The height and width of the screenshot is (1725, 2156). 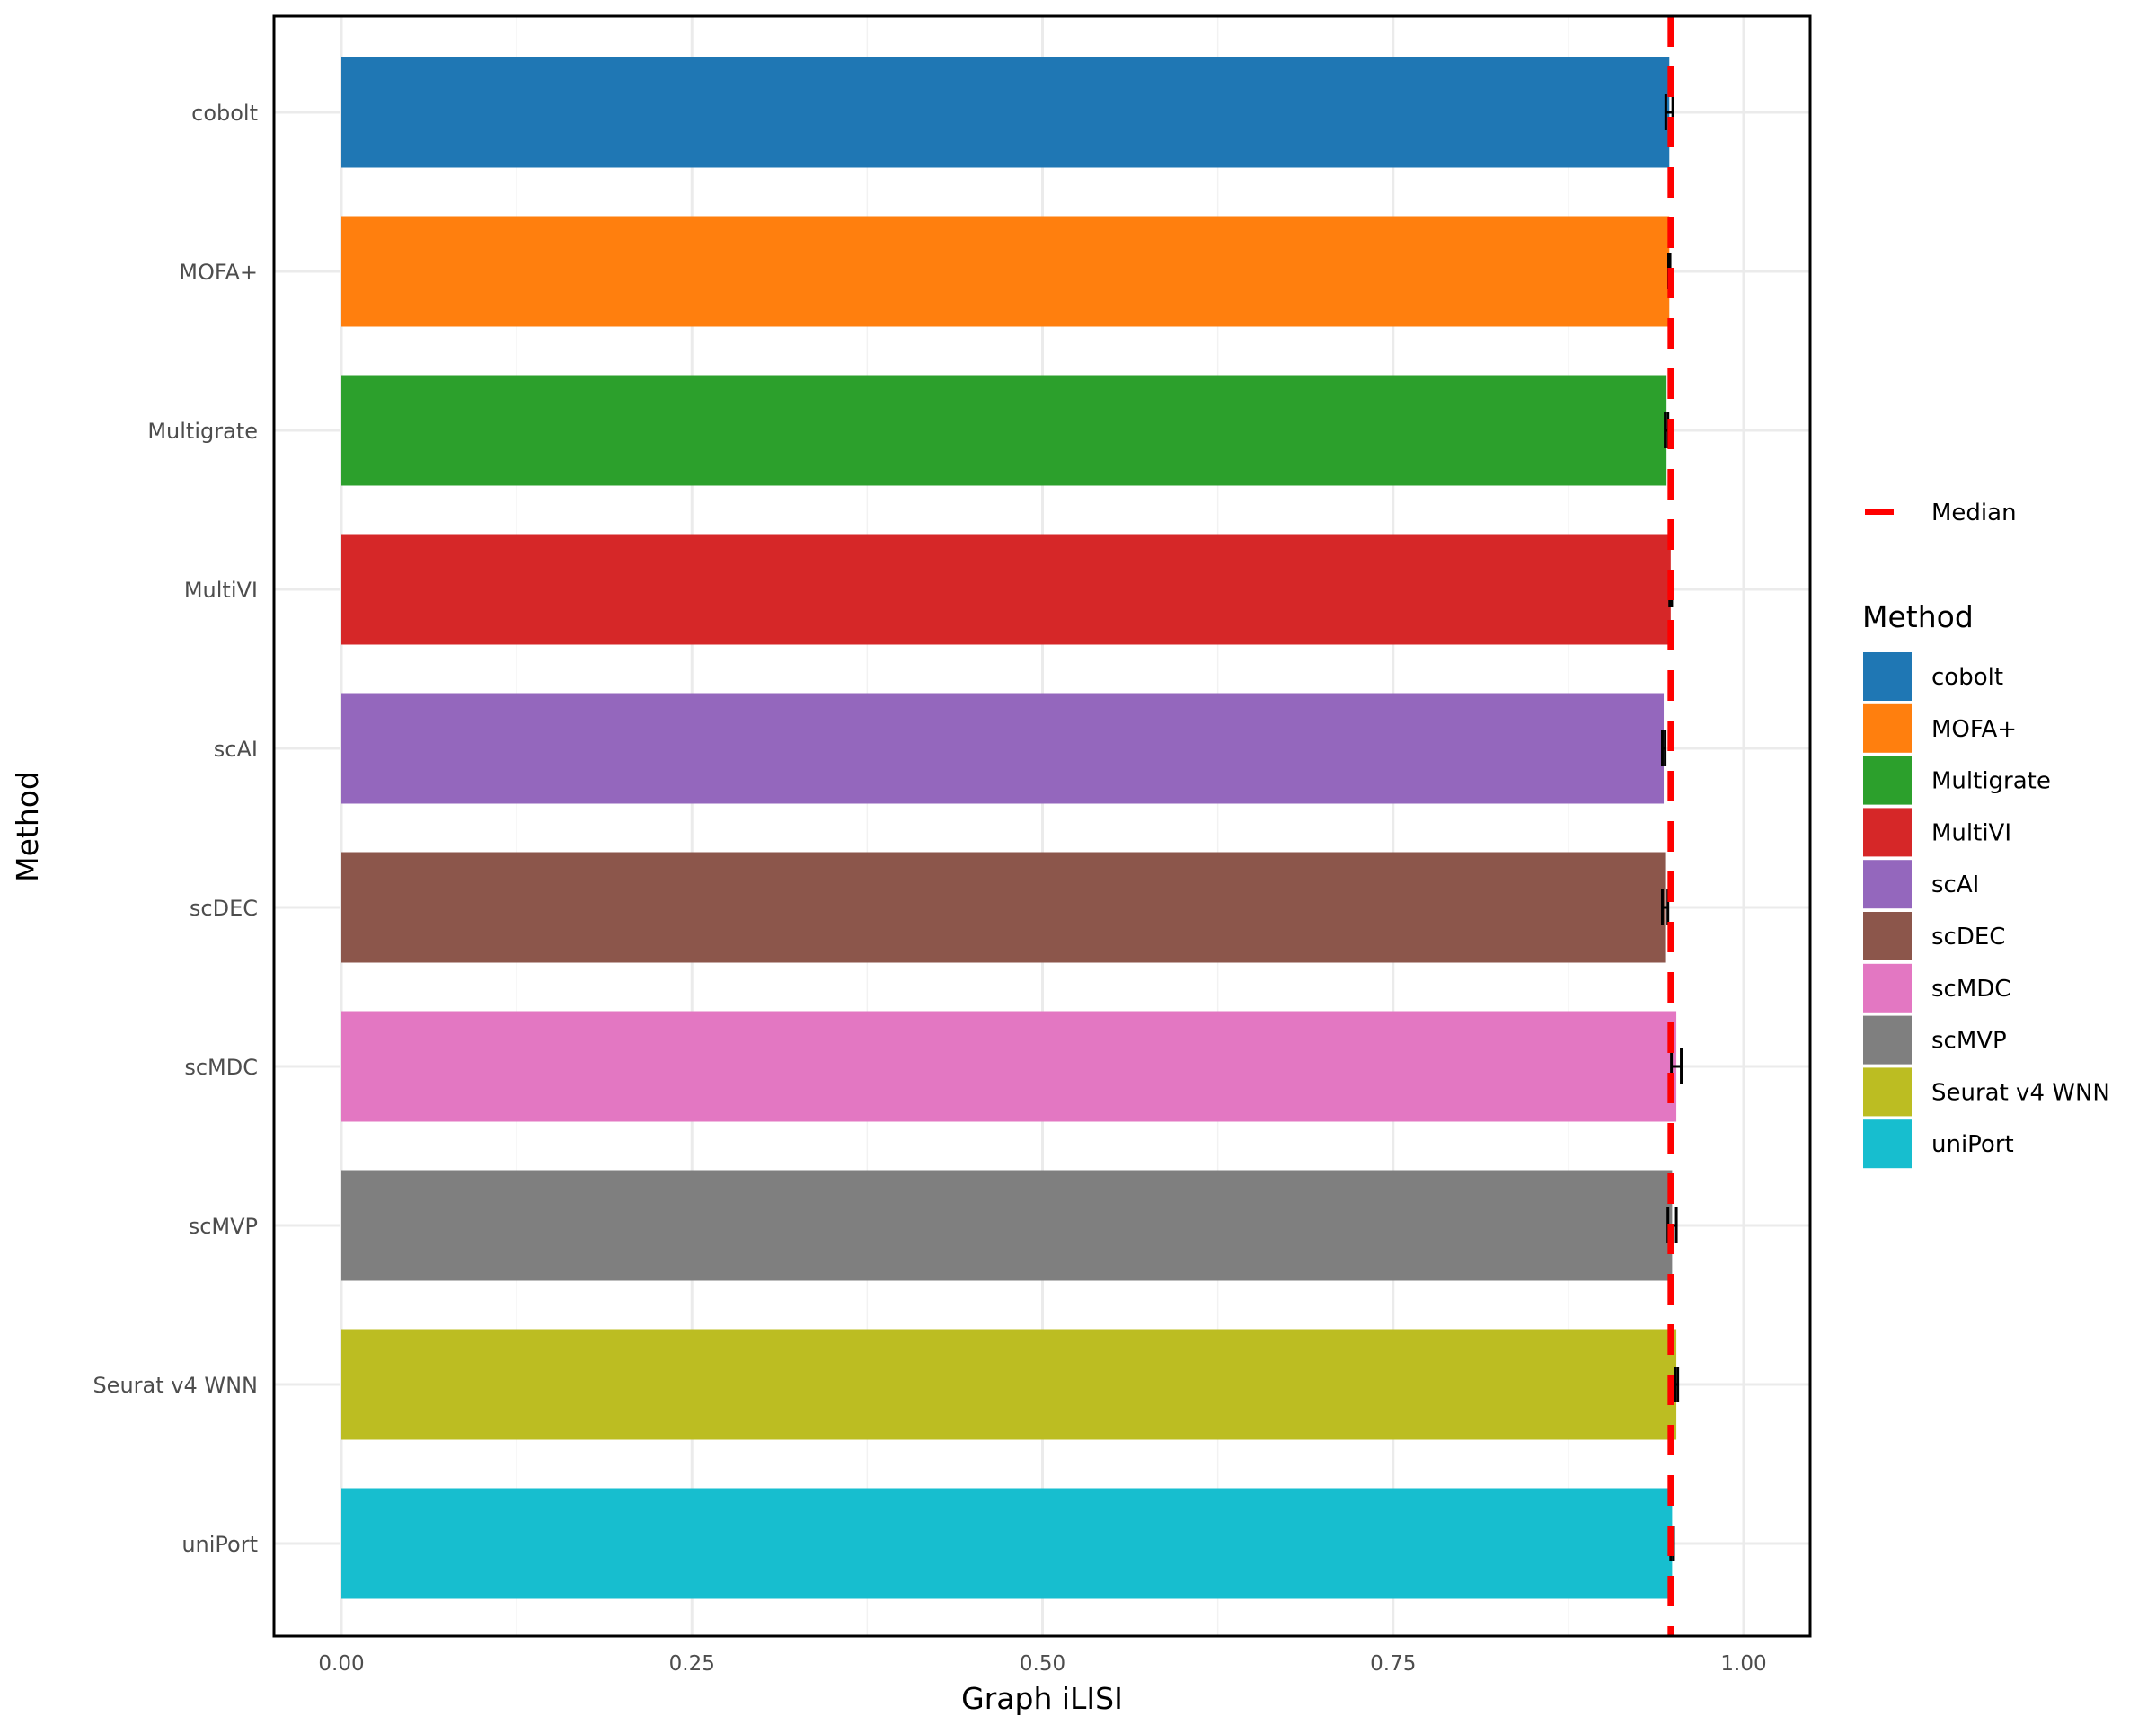 I want to click on legend-key-scAI, so click(x=1887, y=884).